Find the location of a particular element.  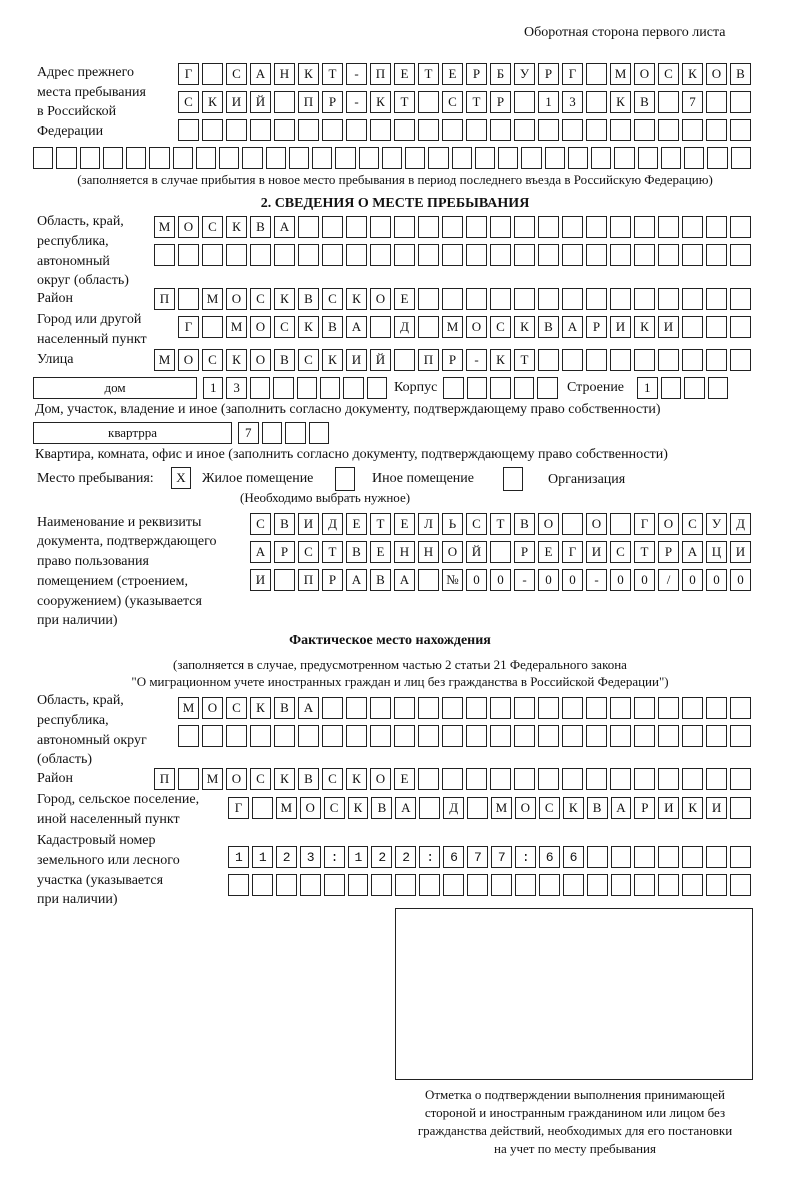

char-cell: Е is located at coordinates (404, 74).